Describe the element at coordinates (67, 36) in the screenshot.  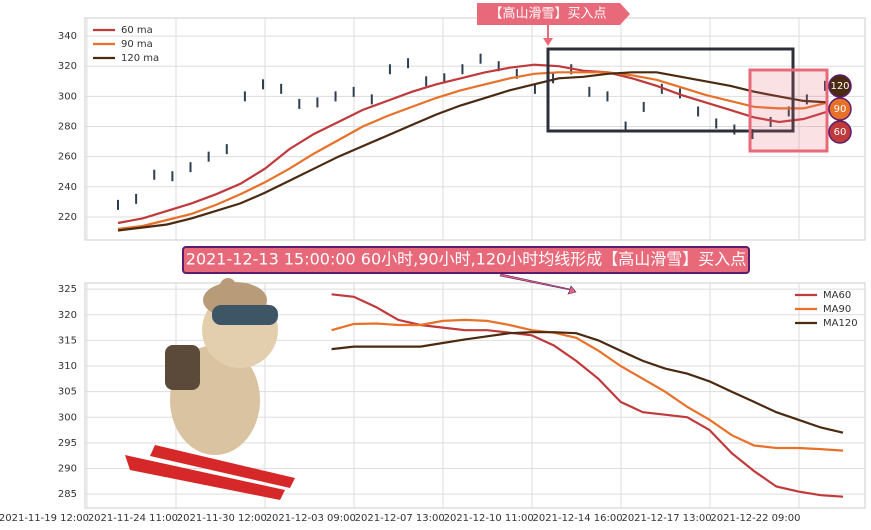
I see `y-tick-label: 340` at that location.